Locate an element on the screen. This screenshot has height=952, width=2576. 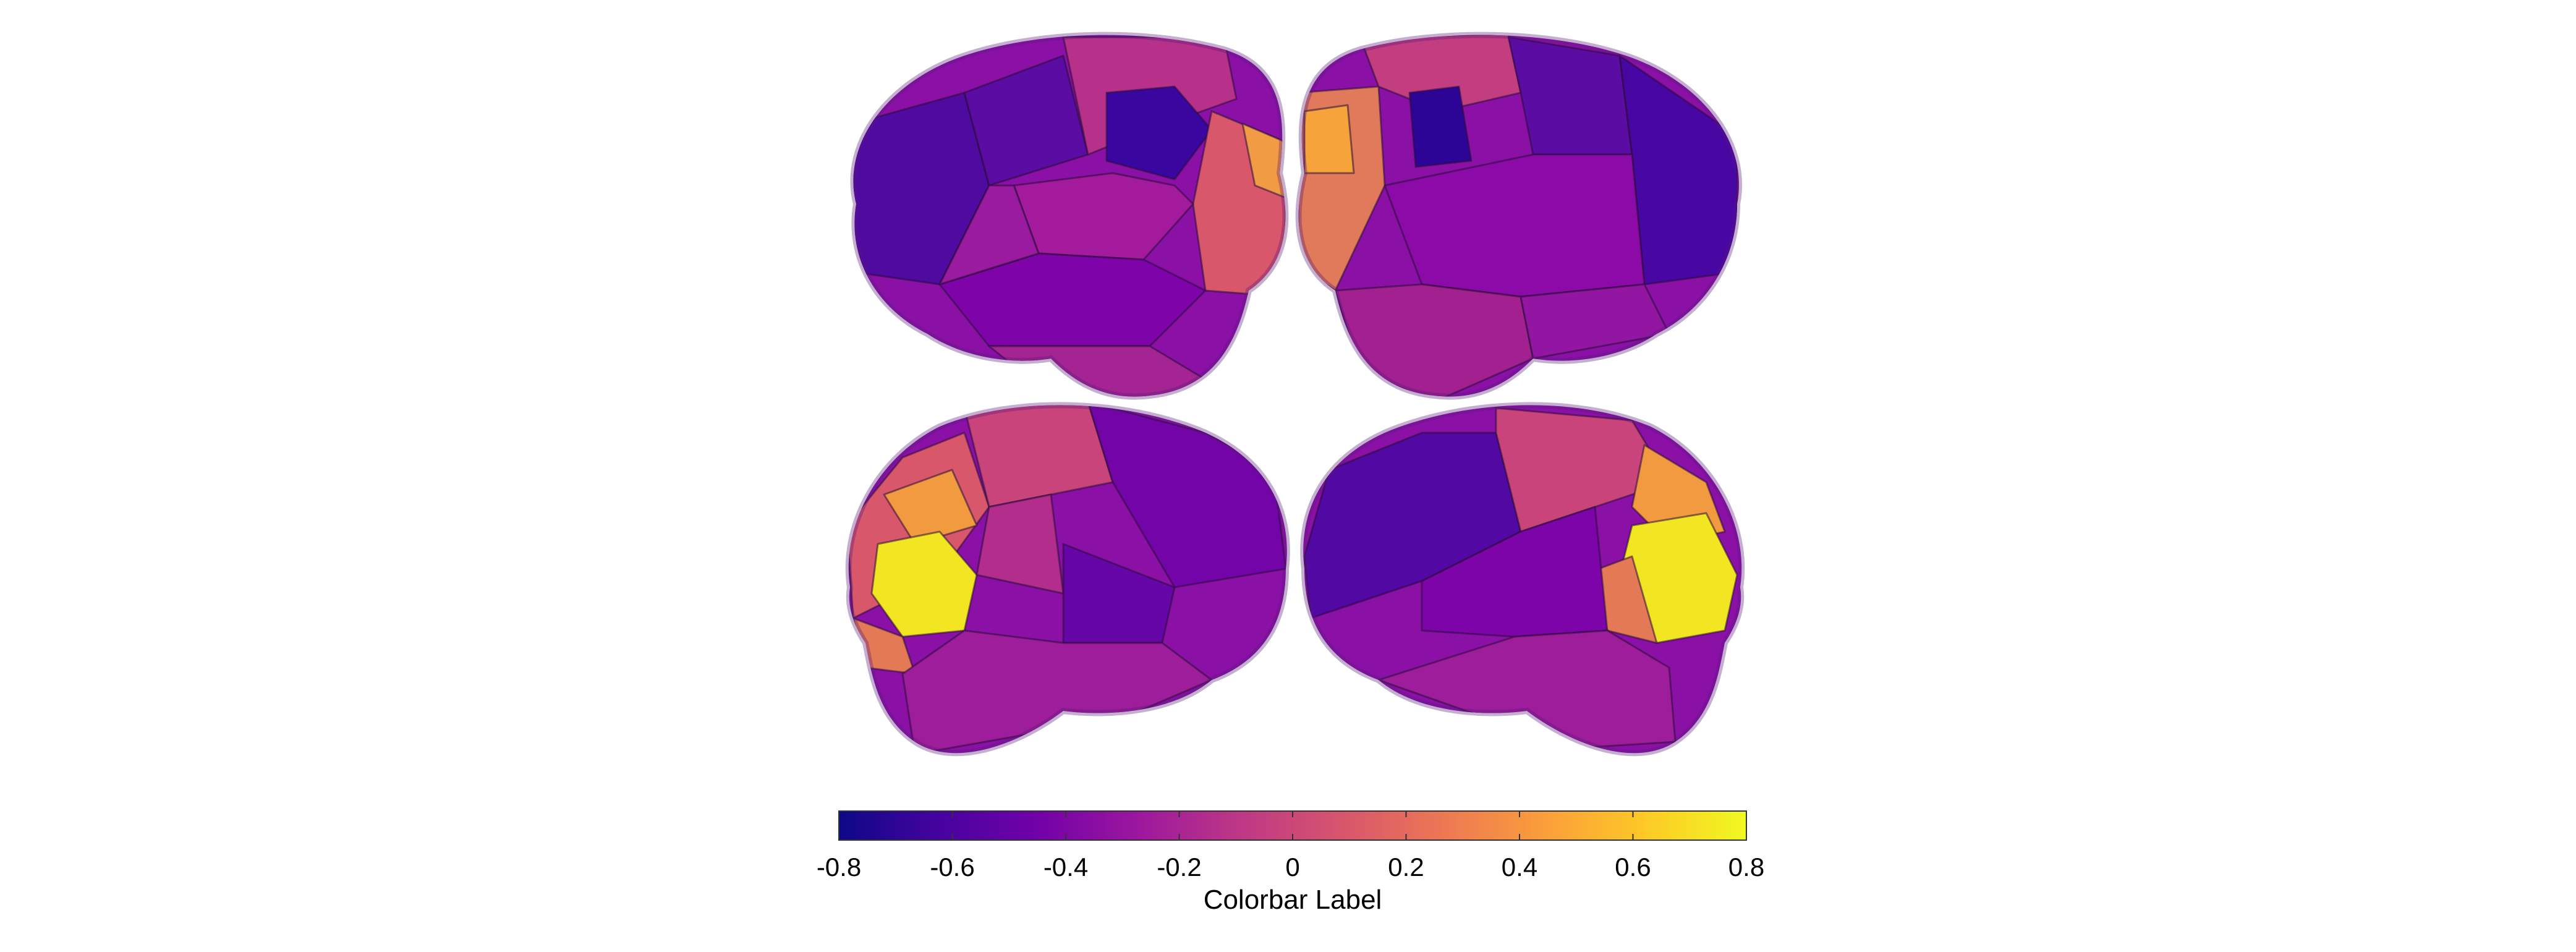
colorbar-tick-label: 0.4 is located at coordinates (1519, 867).